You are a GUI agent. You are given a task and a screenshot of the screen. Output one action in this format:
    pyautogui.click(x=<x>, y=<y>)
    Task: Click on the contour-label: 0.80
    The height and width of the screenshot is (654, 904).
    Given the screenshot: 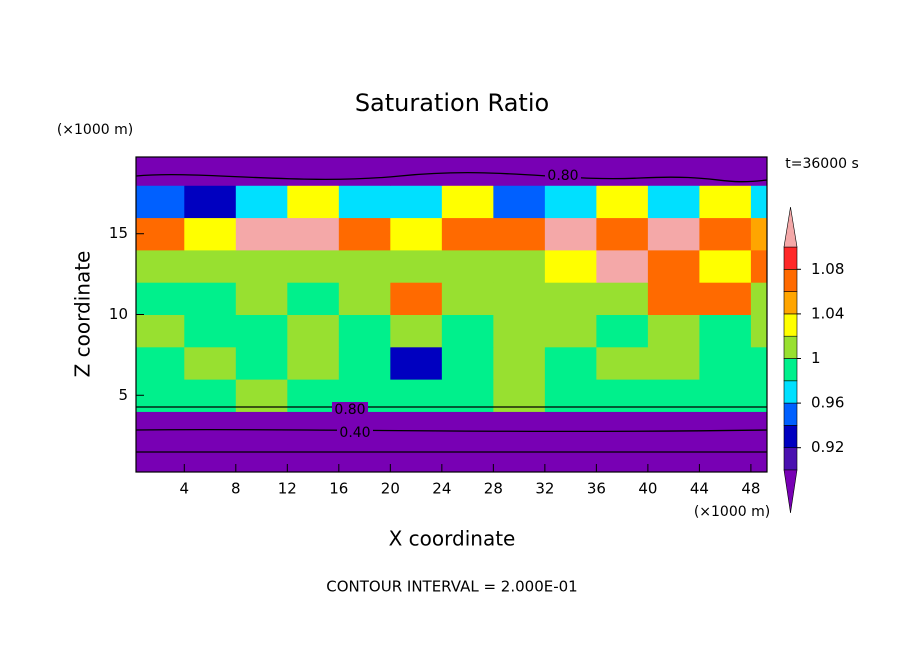 What is the action you would take?
    pyautogui.click(x=562, y=176)
    